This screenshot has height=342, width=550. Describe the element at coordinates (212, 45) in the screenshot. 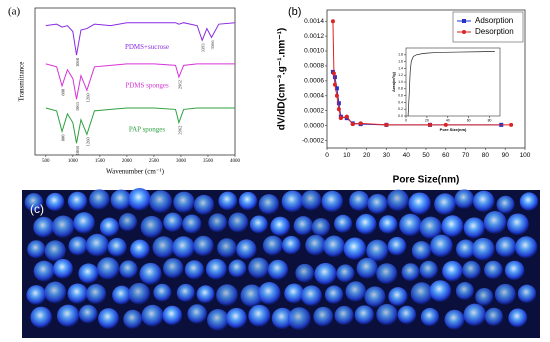

I see `peak-label: 3566` at that location.